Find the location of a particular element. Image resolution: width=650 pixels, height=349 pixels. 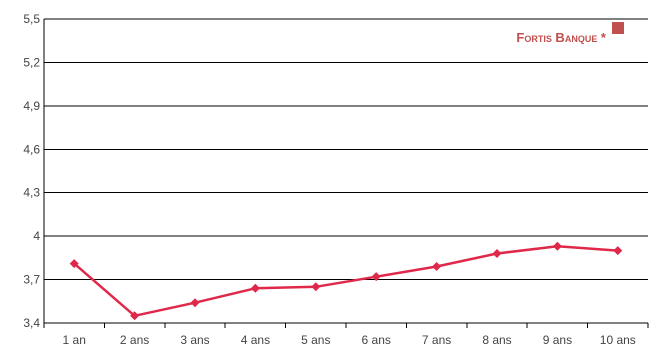

y-tick-label: 5,5 is located at coordinates (31, 19).